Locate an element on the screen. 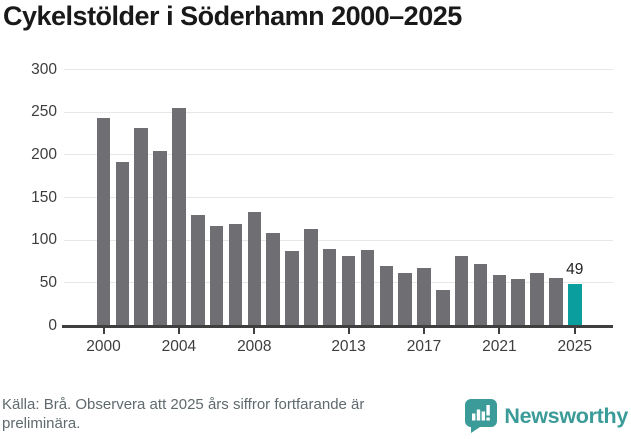 The image size is (631, 439). bar-2011 is located at coordinates (311, 277).